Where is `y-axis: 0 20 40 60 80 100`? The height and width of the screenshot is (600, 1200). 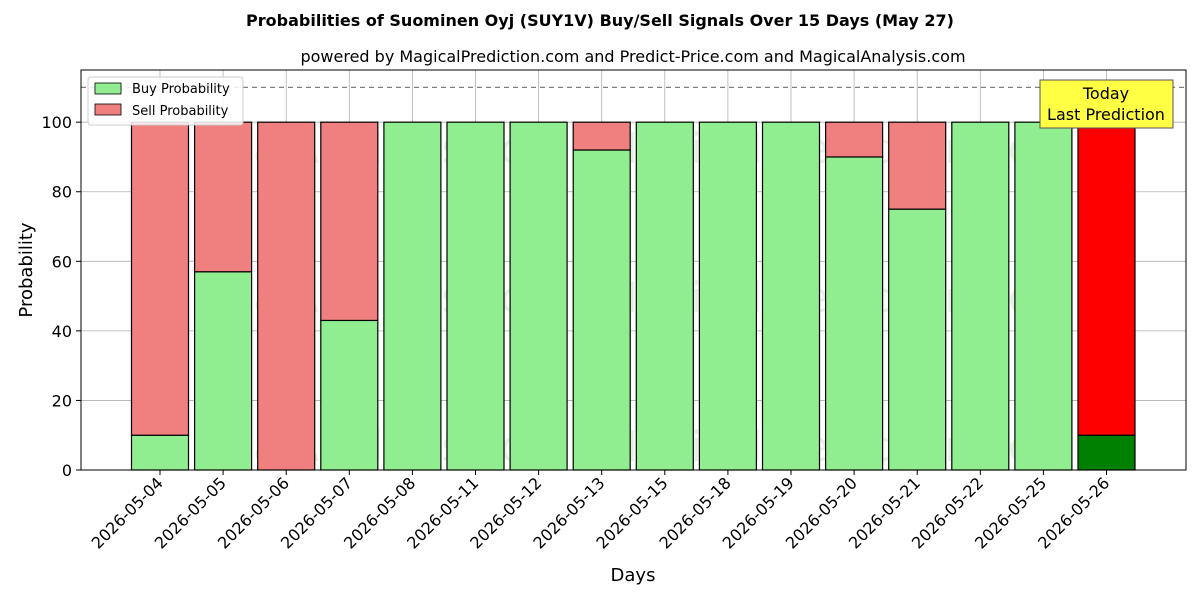 y-axis: 0 20 40 60 80 100 is located at coordinates (61, 296).